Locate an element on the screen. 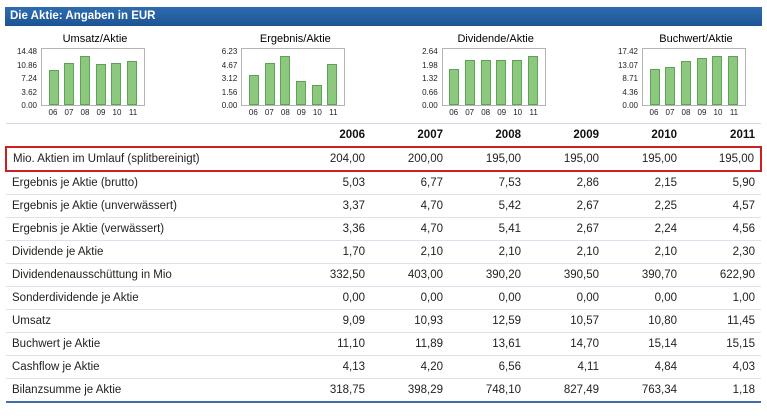  year-column-header: 2009 is located at coordinates (566, 135).